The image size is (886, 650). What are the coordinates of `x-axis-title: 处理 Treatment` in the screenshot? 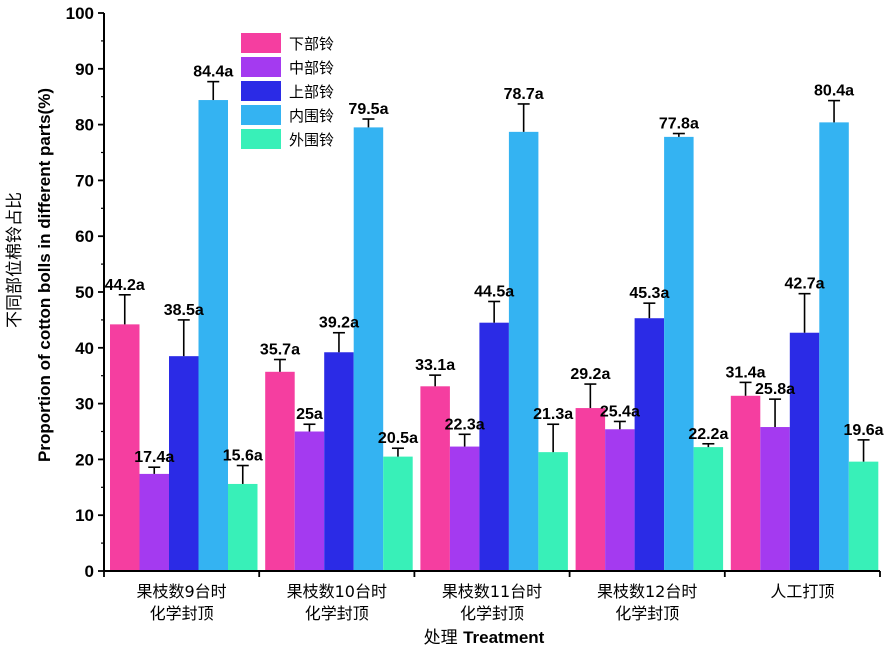 It's located at (484, 638).